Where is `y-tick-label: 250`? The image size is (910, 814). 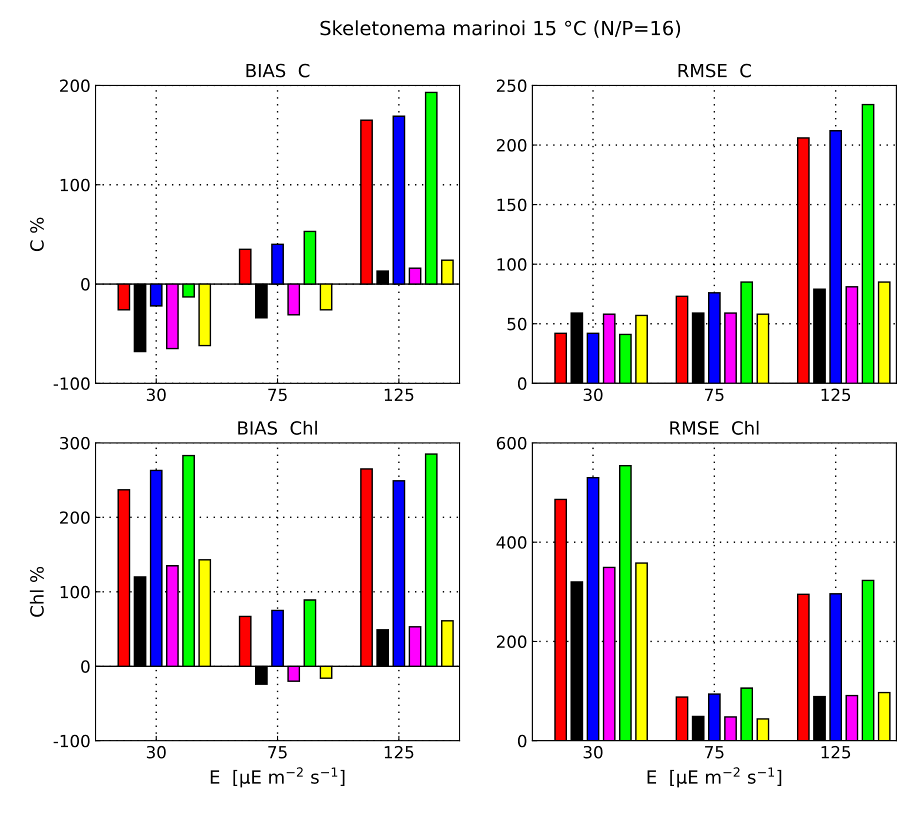 y-tick-label: 250 is located at coordinates (511, 85).